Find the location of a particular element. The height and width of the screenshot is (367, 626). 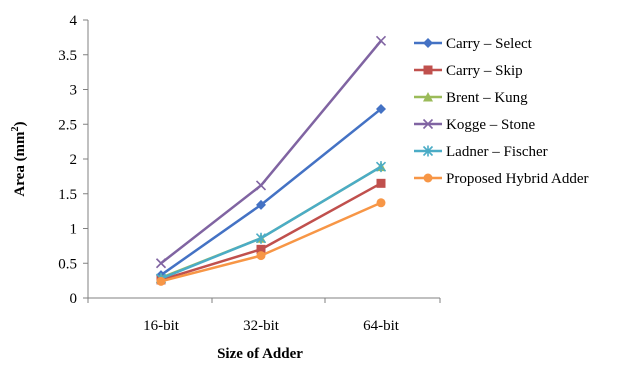

legend-label: Carry – Select is located at coordinates (489, 44).